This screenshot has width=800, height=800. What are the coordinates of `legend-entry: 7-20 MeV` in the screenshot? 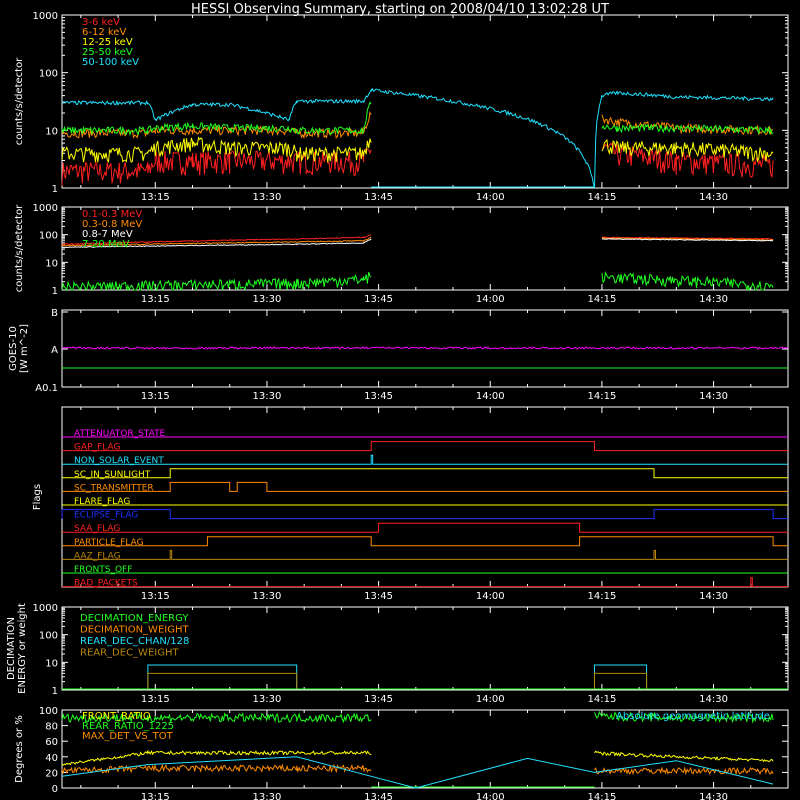 It's located at (106, 244).